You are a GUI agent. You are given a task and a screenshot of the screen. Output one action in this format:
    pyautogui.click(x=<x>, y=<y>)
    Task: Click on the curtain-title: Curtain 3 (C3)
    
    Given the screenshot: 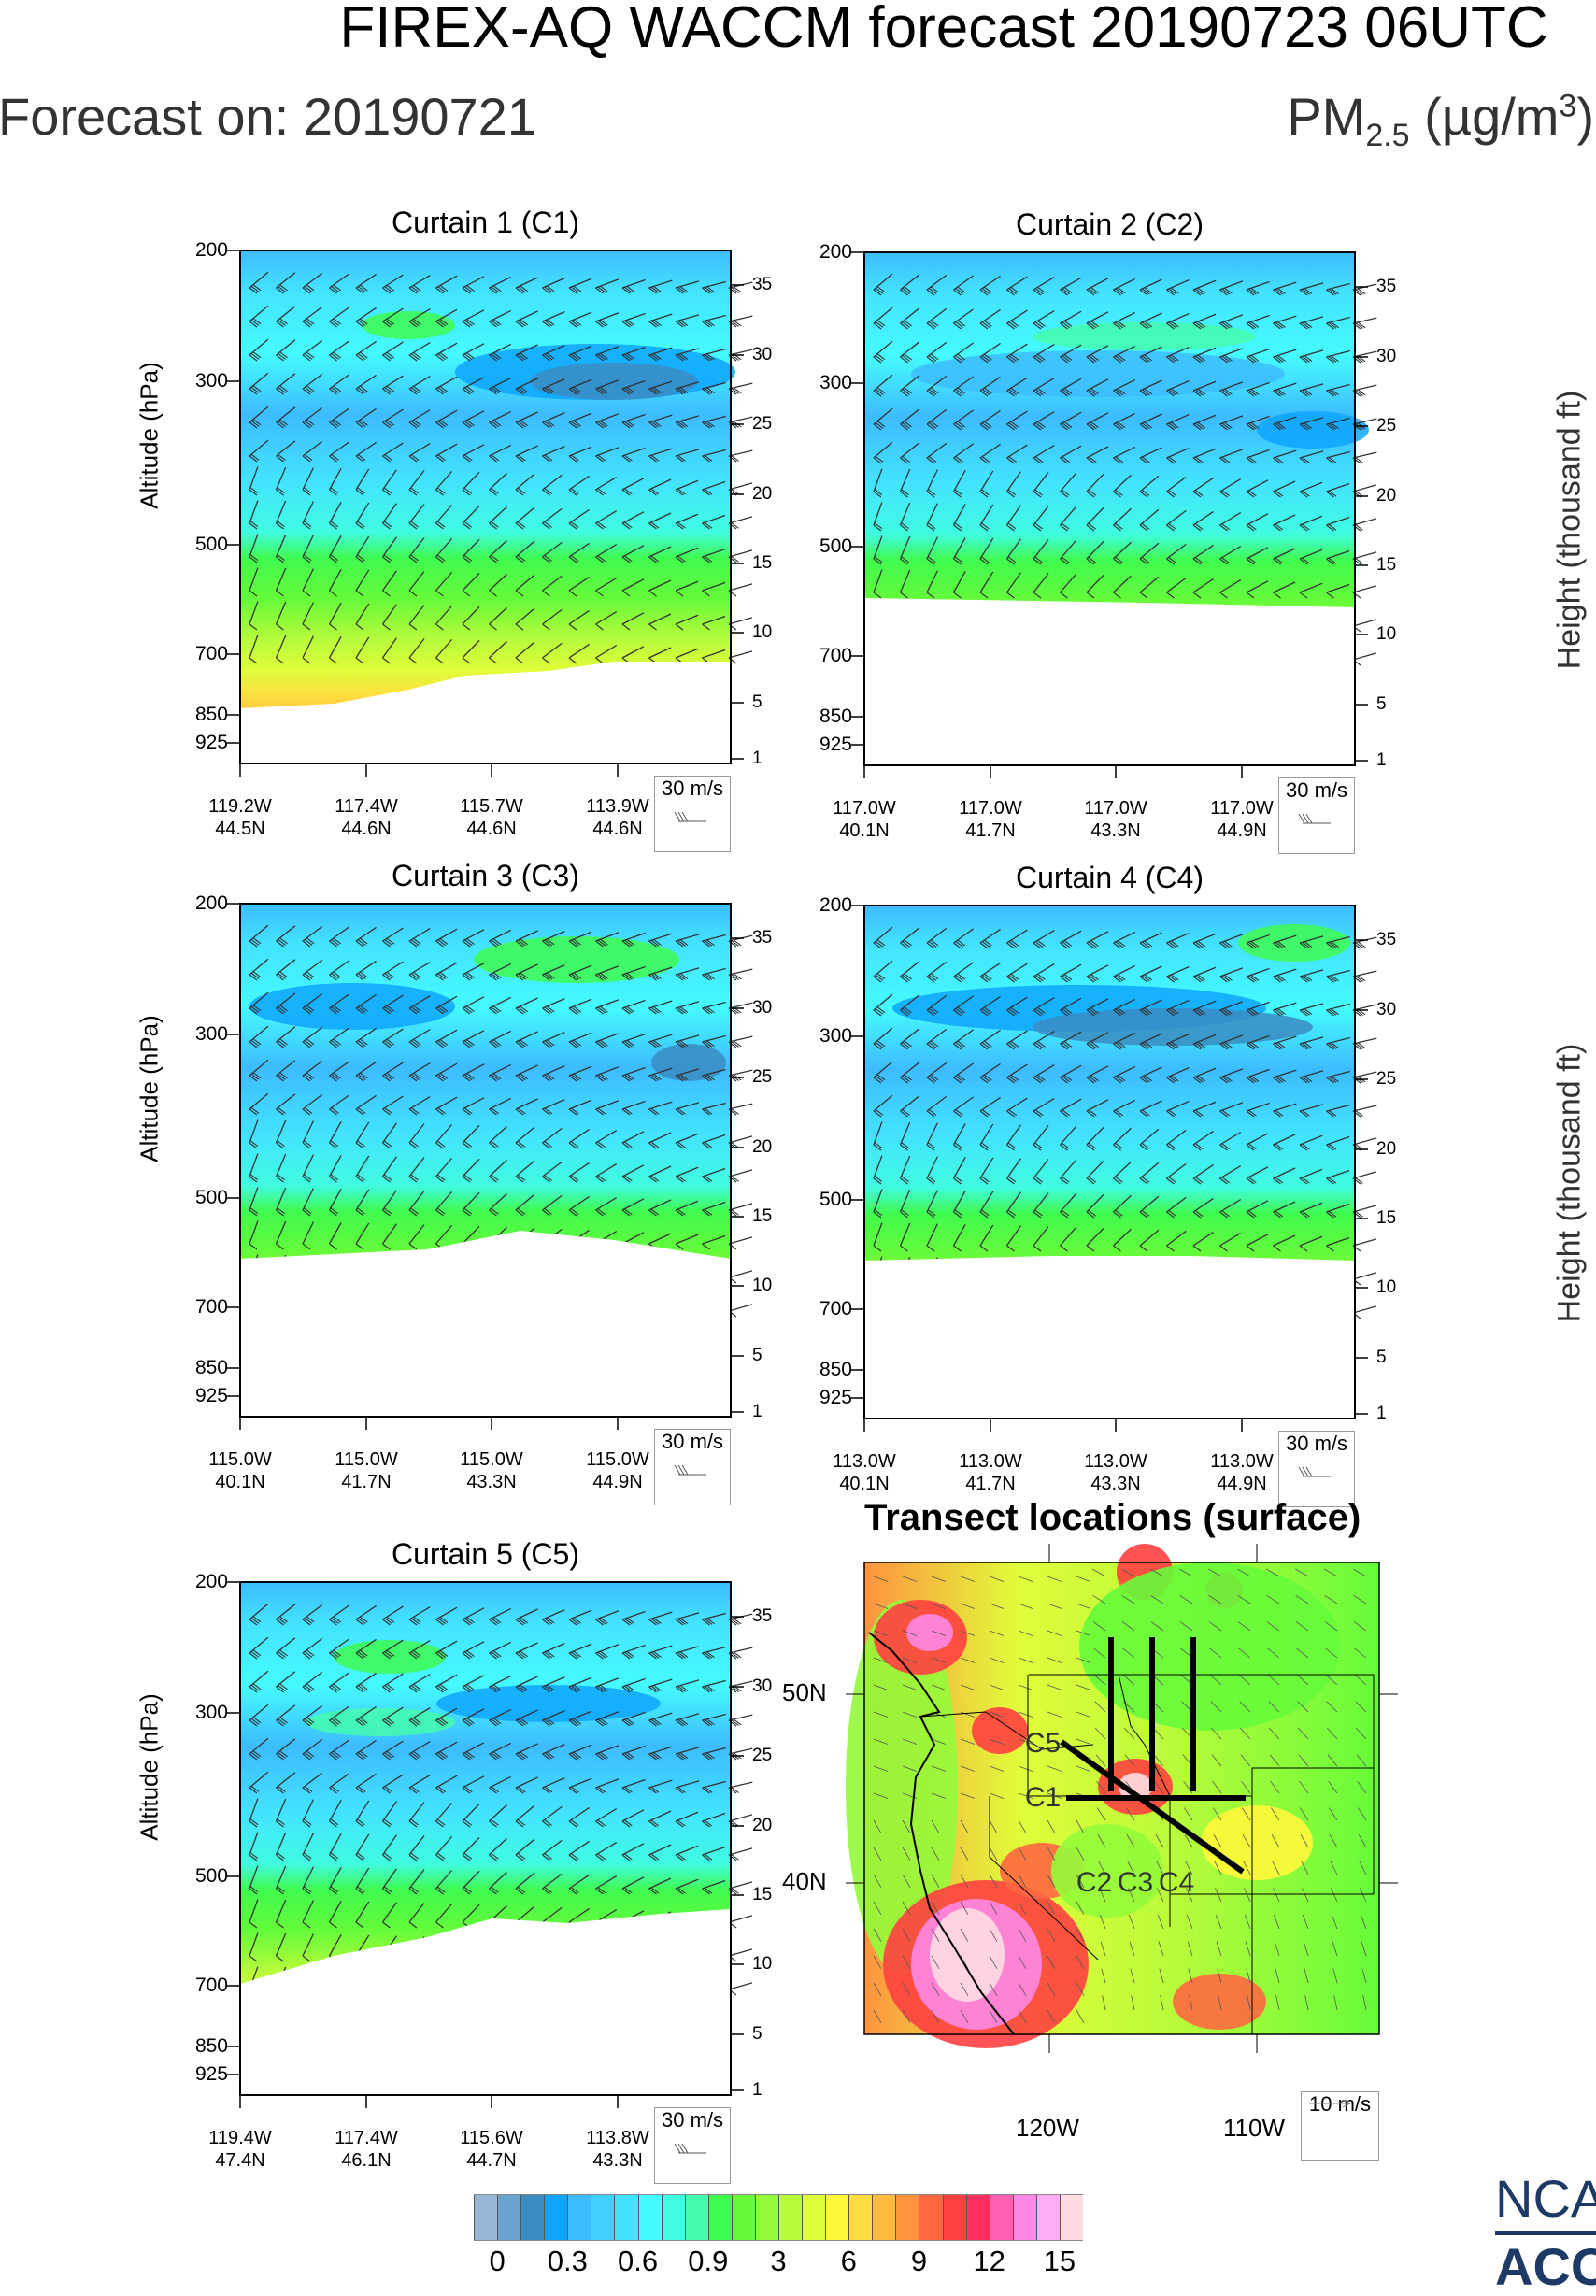 What is the action you would take?
    pyautogui.click(x=485, y=876)
    